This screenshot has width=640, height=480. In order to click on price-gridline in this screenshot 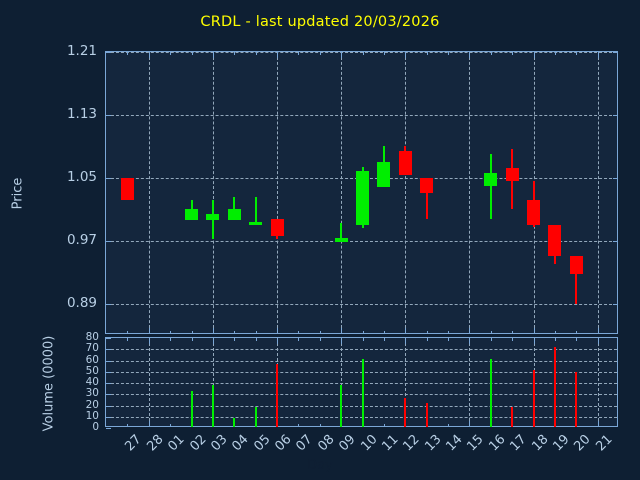, I will do `click(361, 115)`.